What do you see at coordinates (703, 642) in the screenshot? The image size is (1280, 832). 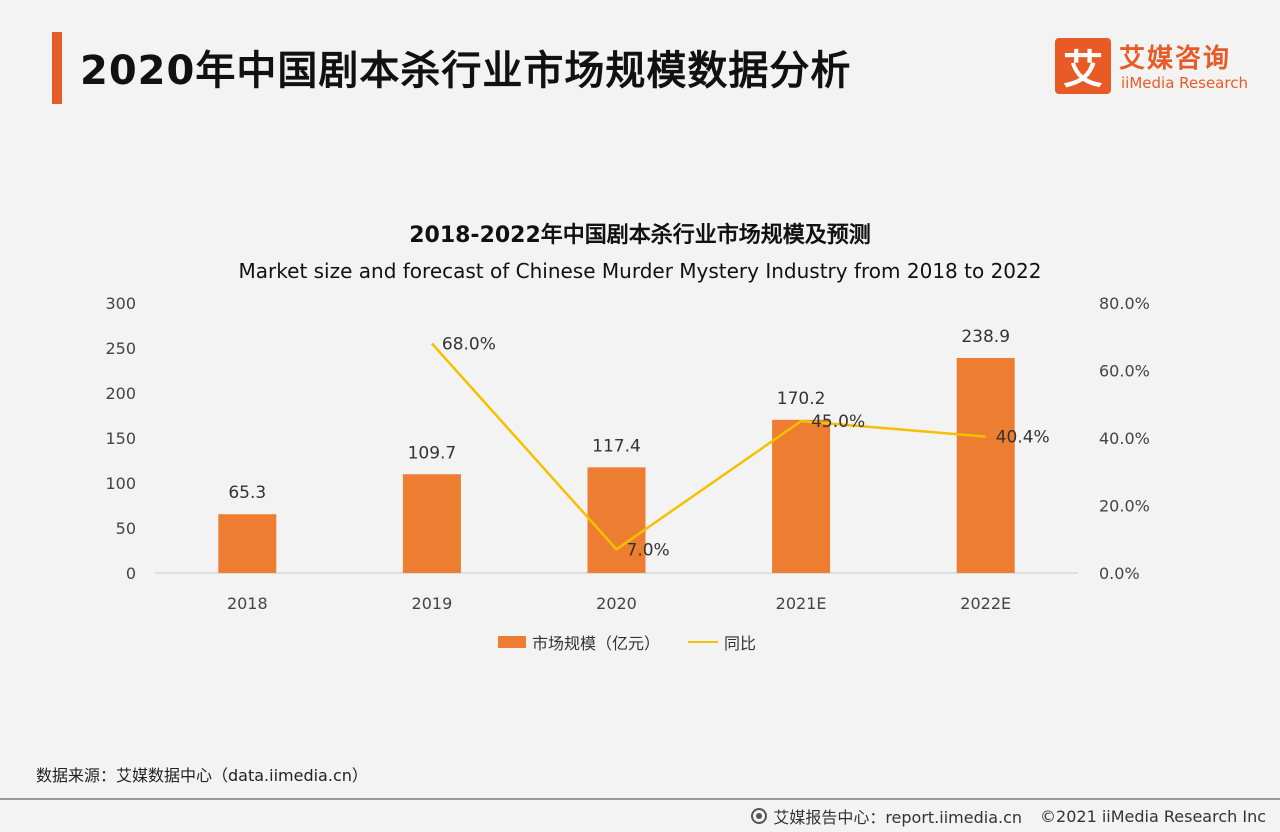 I see `legend-line-swatch` at bounding box center [703, 642].